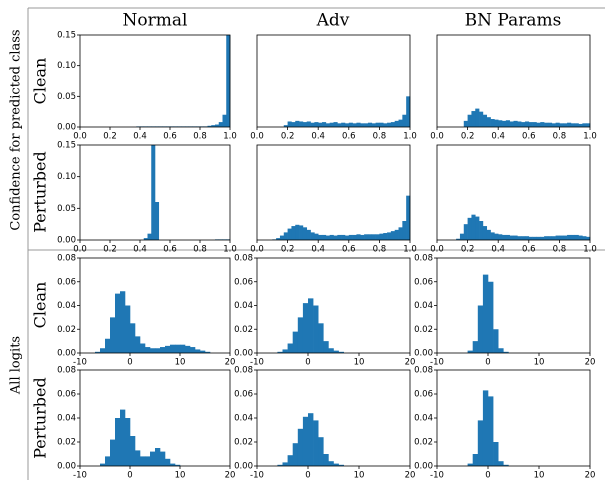  Describe the element at coordinates (487, 476) in the screenshot. I see `x-tick-label: 0` at that location.